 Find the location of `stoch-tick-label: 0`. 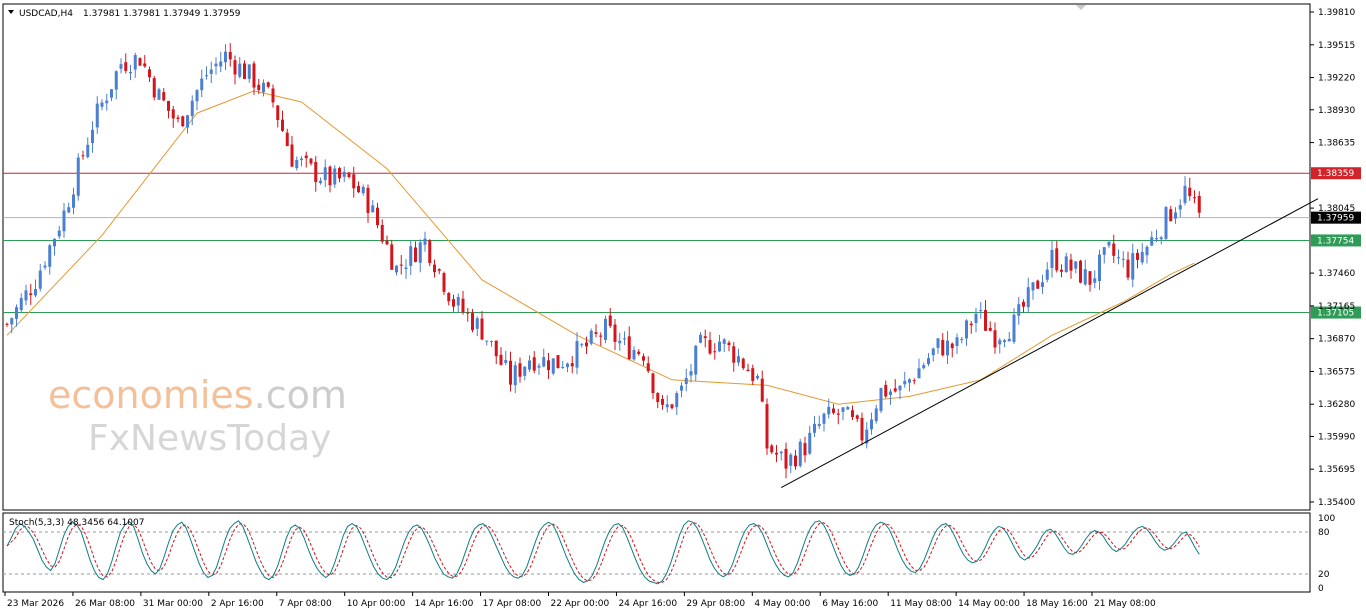

stoch-tick-label: 0 is located at coordinates (1321, 589).